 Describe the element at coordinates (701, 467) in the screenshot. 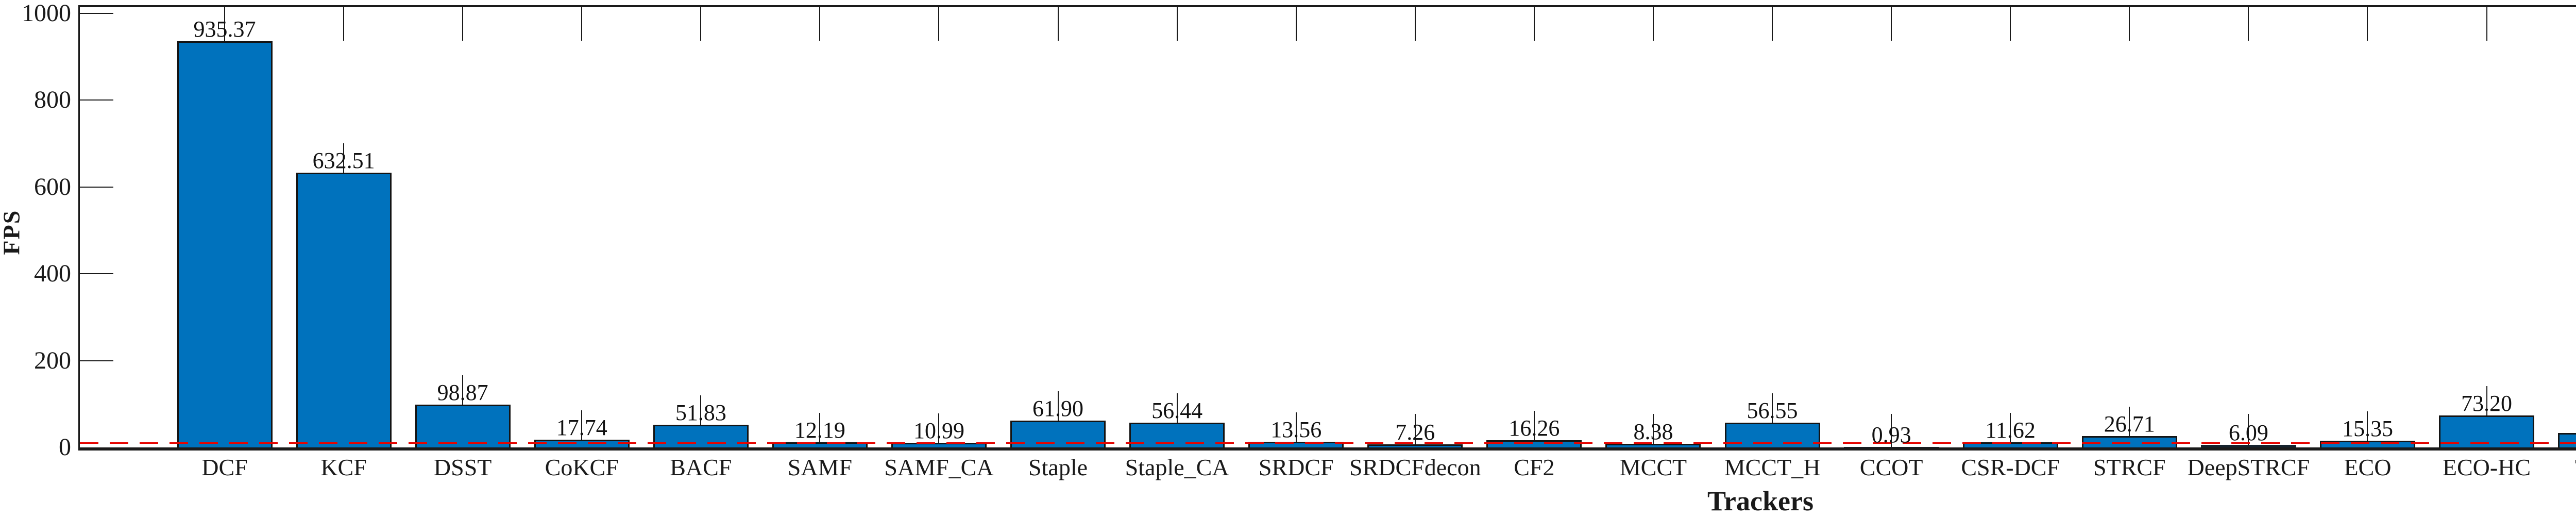

I see `x-axis-tick-label: BACF` at that location.